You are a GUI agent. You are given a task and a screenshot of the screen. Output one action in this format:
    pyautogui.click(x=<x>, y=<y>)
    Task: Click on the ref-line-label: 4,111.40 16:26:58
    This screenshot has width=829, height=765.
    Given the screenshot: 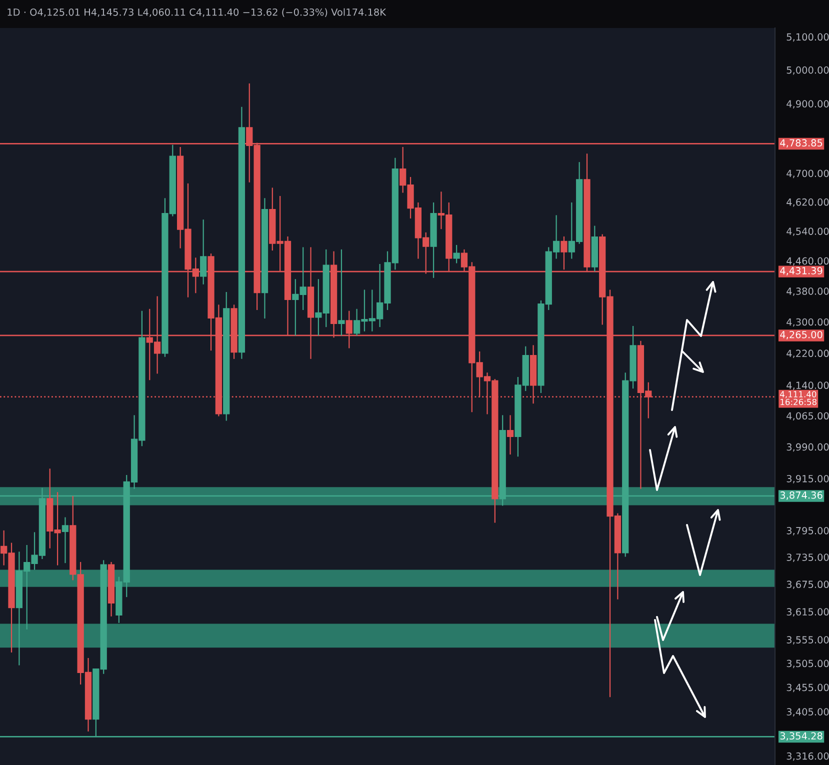 What is the action you would take?
    pyautogui.click(x=798, y=398)
    